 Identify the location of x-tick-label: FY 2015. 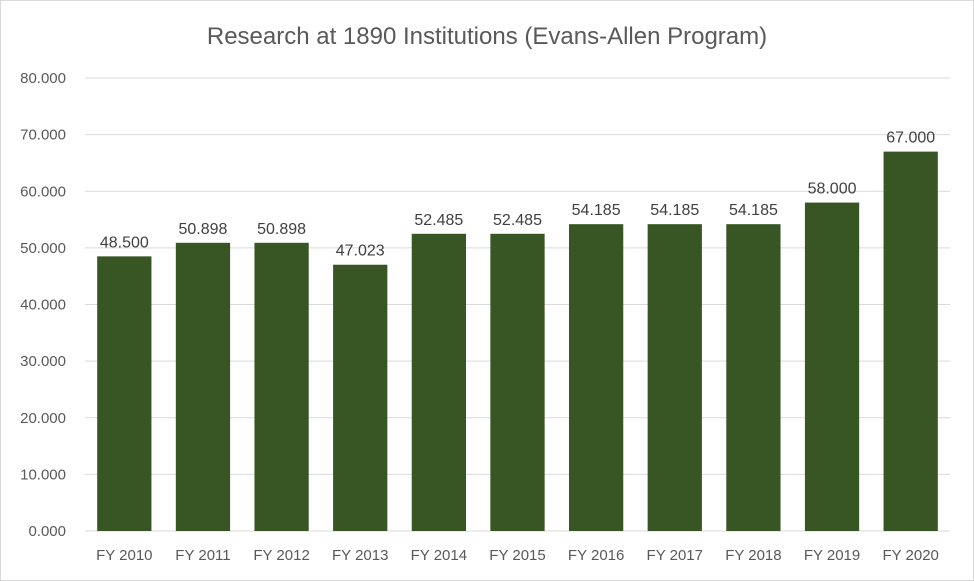
(517, 555).